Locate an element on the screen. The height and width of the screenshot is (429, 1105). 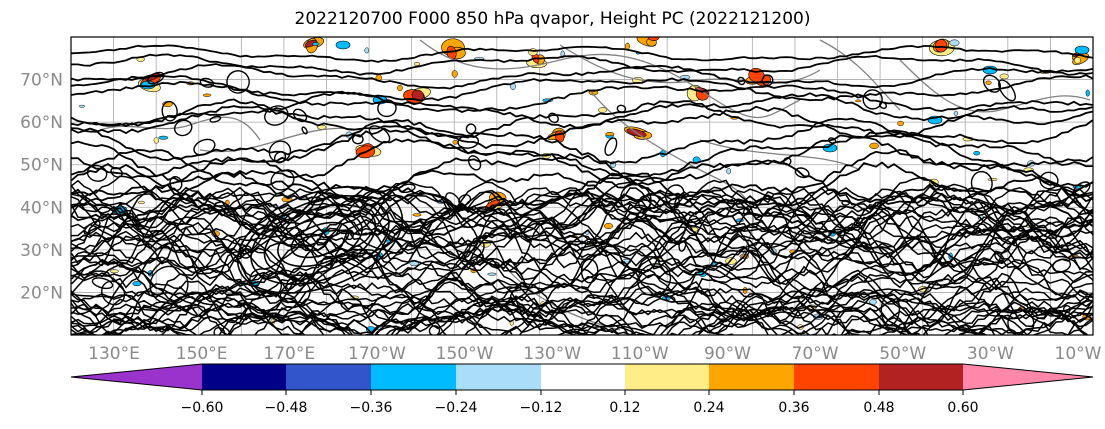
colorbar-extend-low is located at coordinates (136, 377).